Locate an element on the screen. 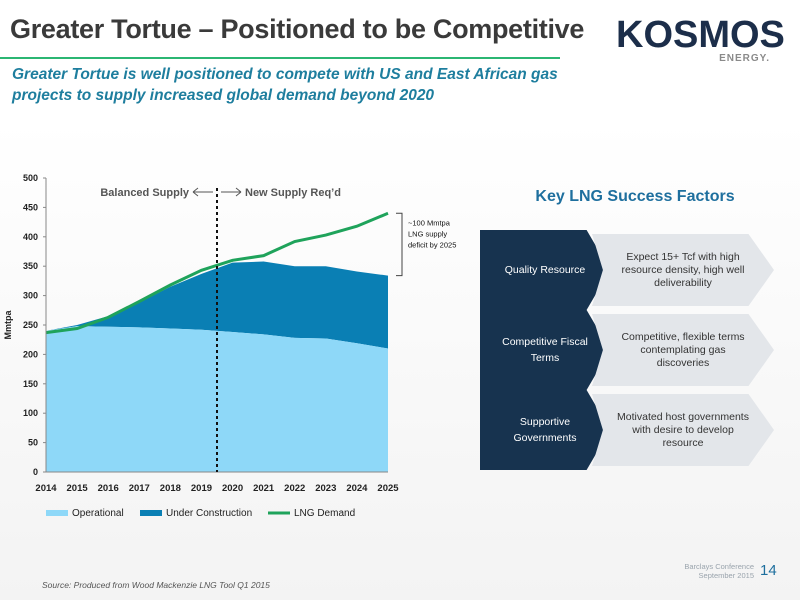 The image size is (800, 600). y-tick-label: 450 is located at coordinates (30, 207).